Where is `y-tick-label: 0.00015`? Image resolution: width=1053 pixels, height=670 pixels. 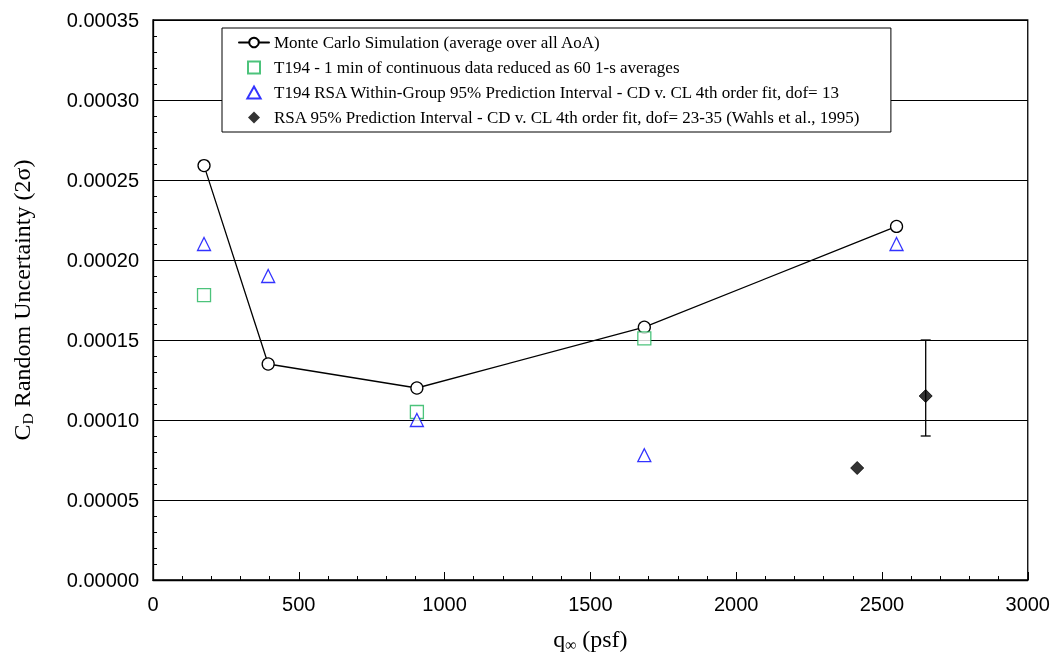
y-tick-label: 0.00015 is located at coordinates (102, 340).